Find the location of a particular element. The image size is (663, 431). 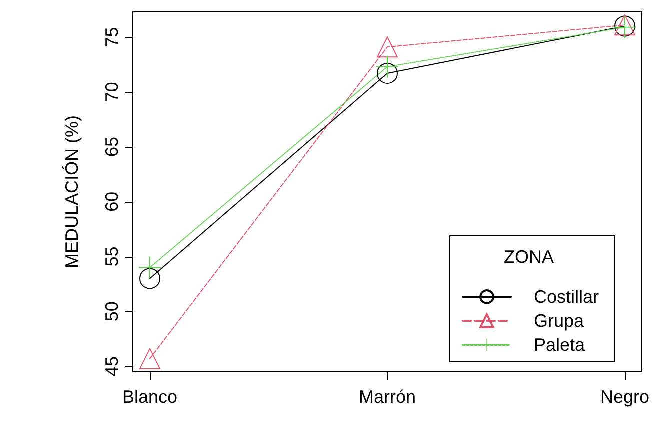

legend-label: Costillar is located at coordinates (567, 297).